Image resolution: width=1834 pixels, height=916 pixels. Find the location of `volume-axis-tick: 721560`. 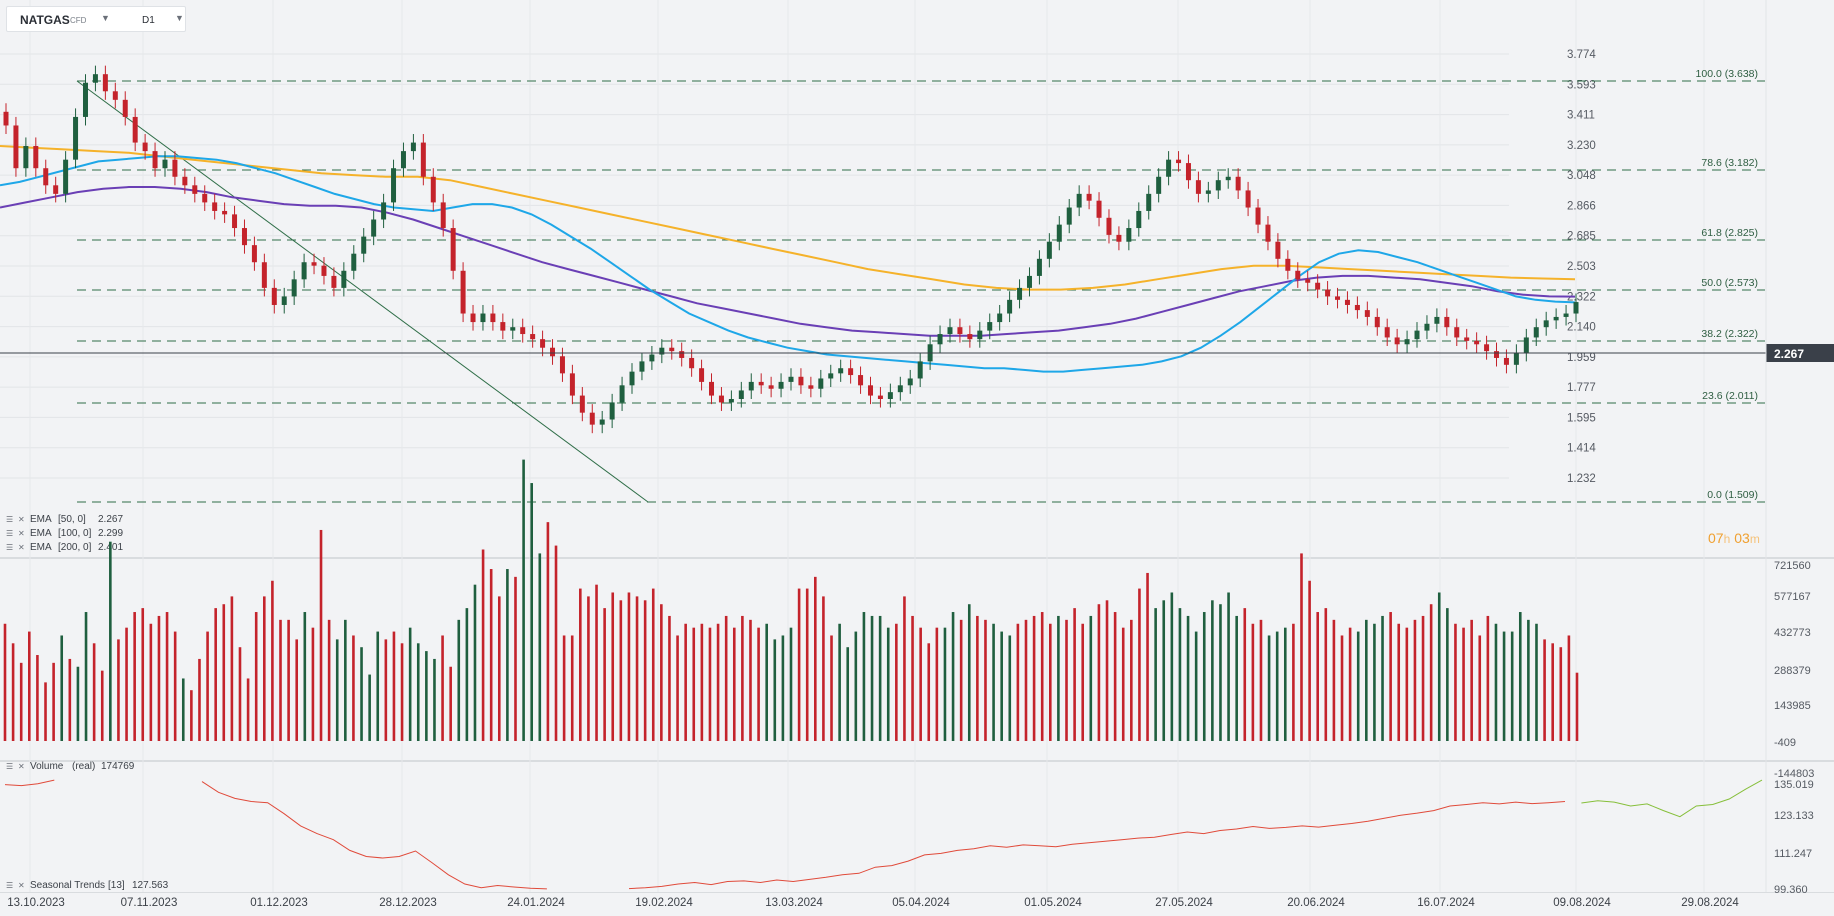

volume-axis-tick: 721560 is located at coordinates (1792, 566).